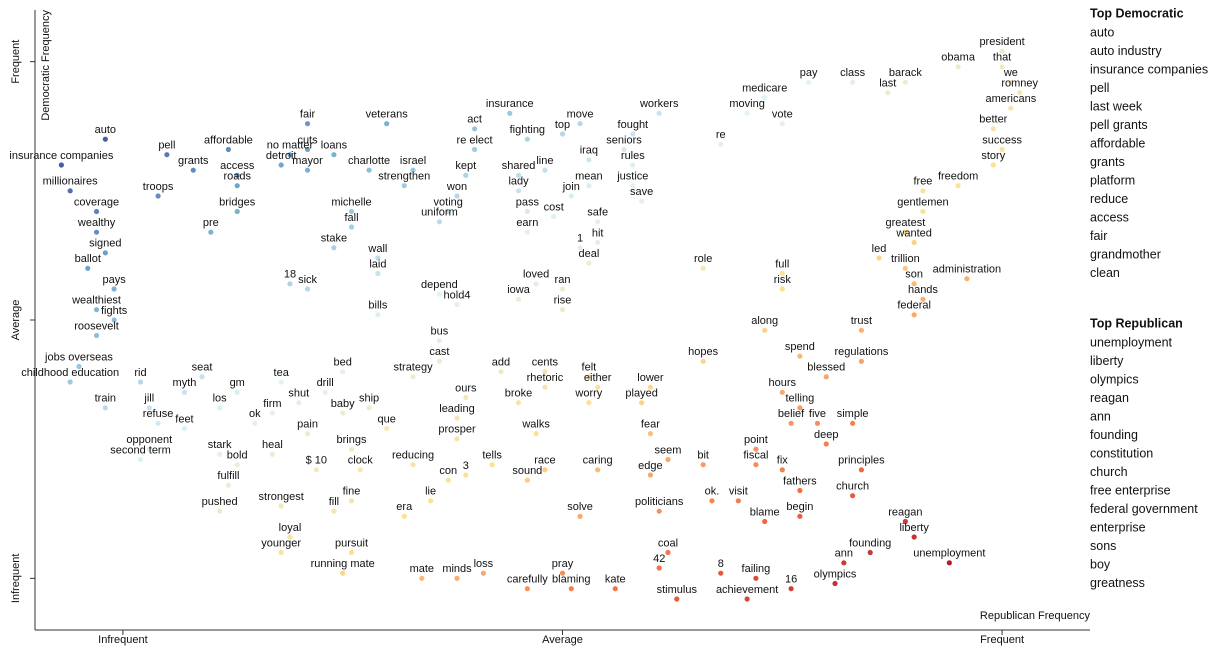  I want to click on term: founding, so click(1114, 435).